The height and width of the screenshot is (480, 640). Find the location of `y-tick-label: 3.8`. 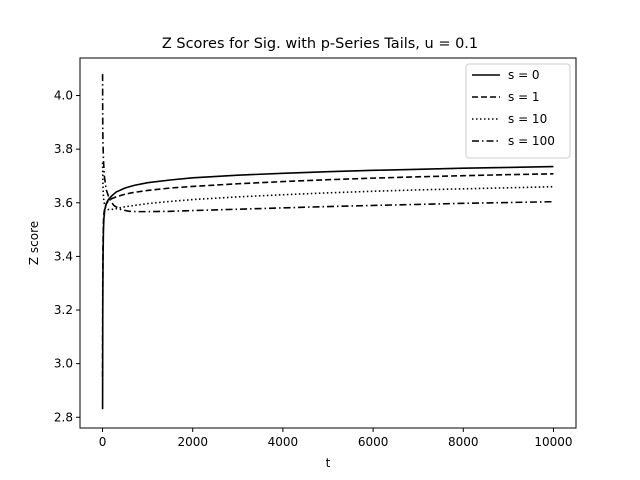

y-tick-label: 3.8 is located at coordinates (63, 149).